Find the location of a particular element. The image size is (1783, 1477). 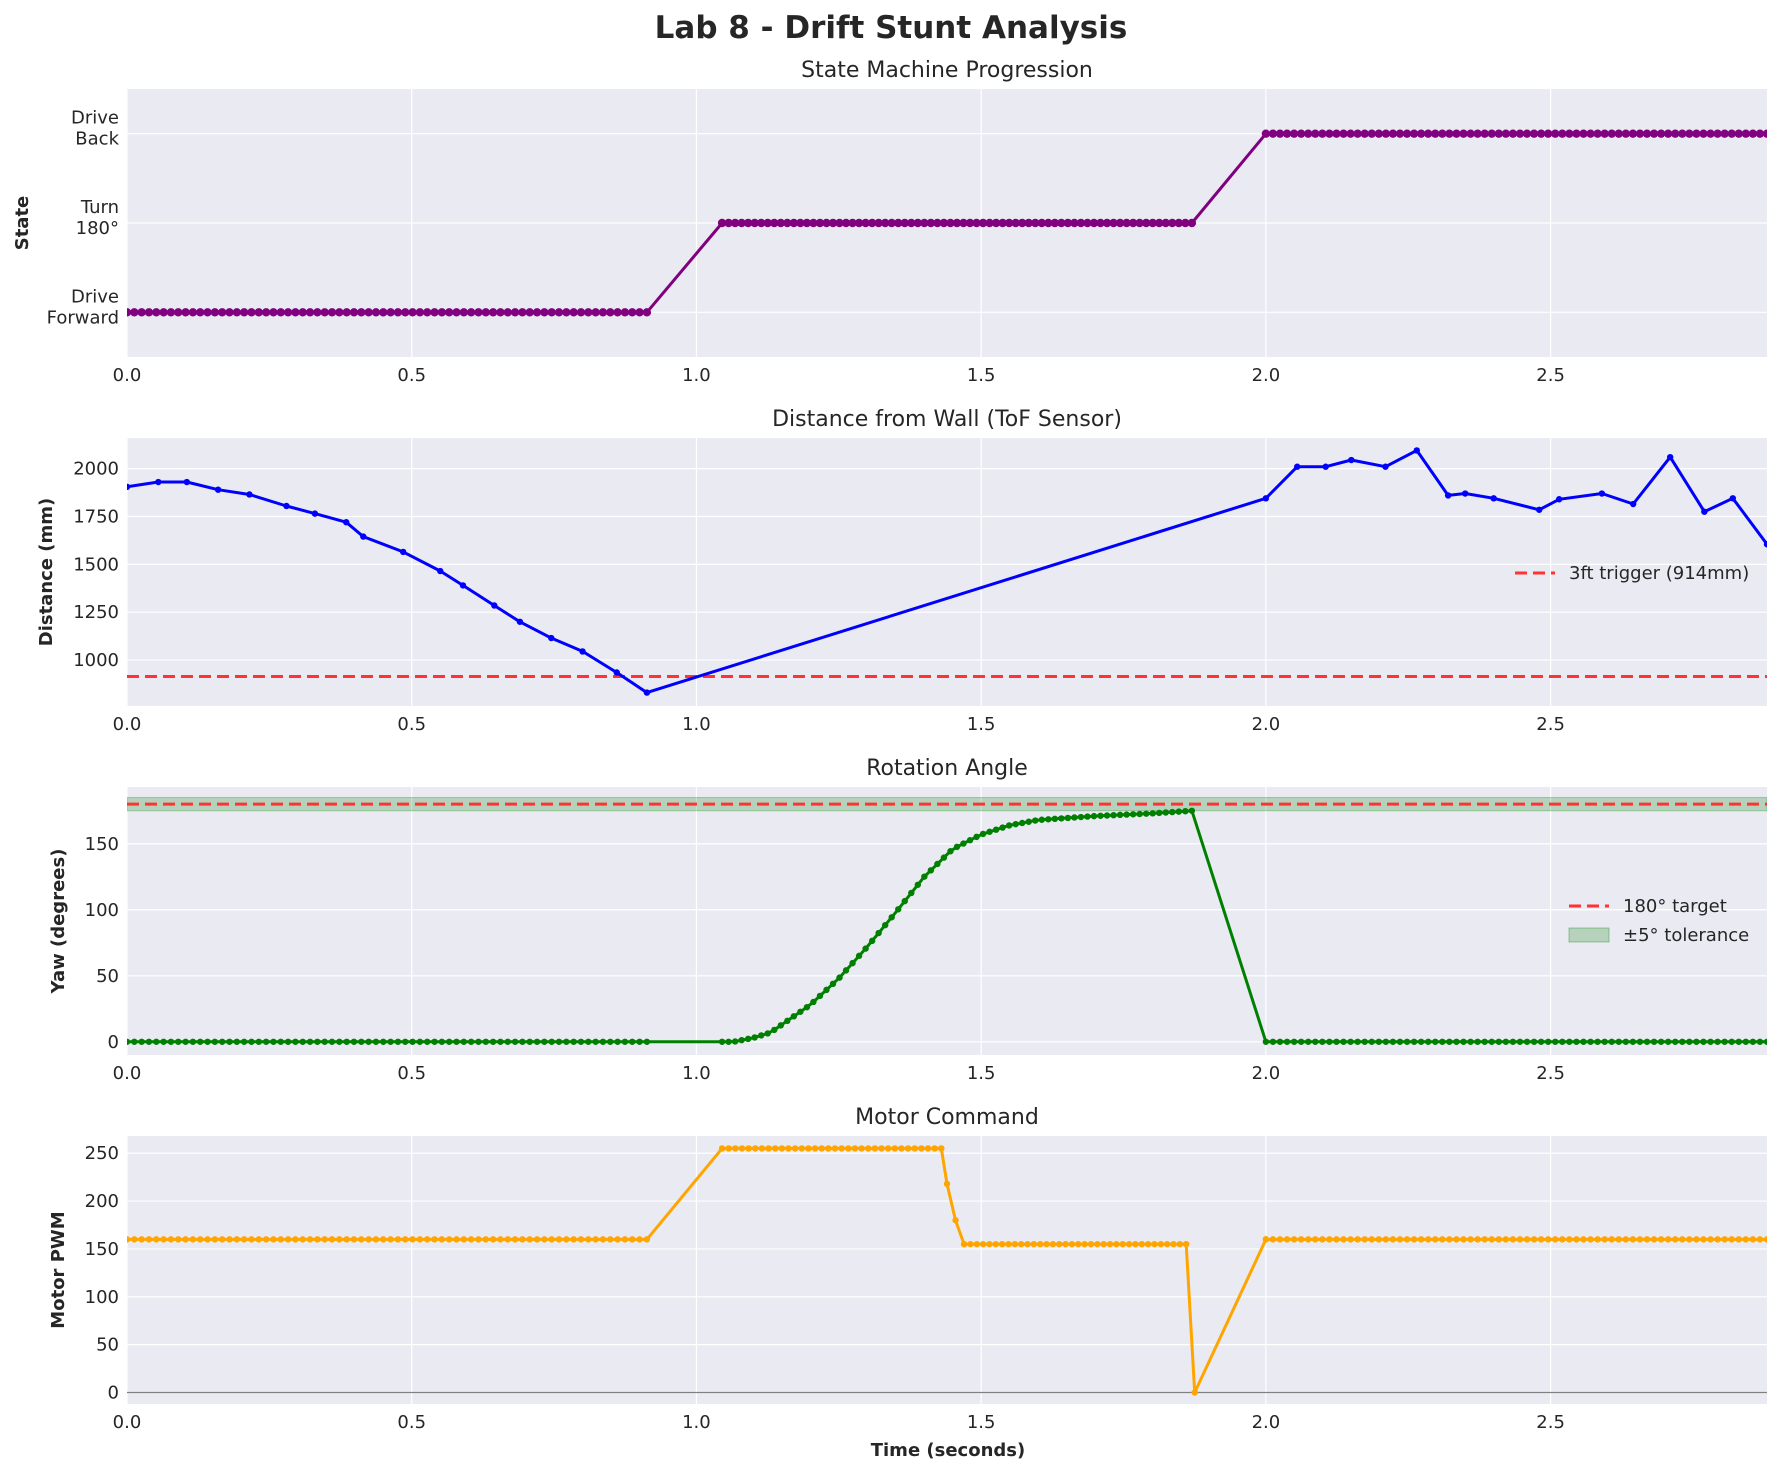

y-tick-label: 2000 is located at coordinates (96, 469).